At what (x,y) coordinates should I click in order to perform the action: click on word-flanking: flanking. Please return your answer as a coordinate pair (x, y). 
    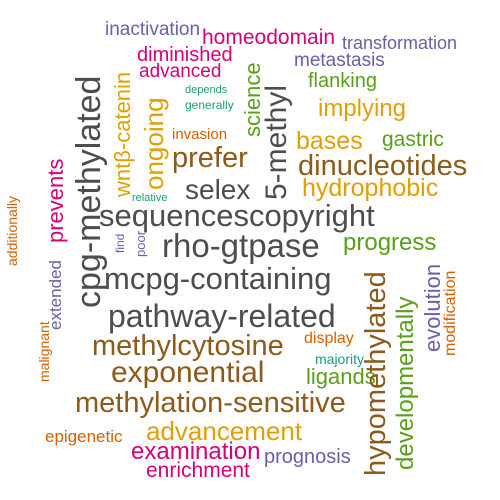
    Looking at the image, I should click on (342, 81).